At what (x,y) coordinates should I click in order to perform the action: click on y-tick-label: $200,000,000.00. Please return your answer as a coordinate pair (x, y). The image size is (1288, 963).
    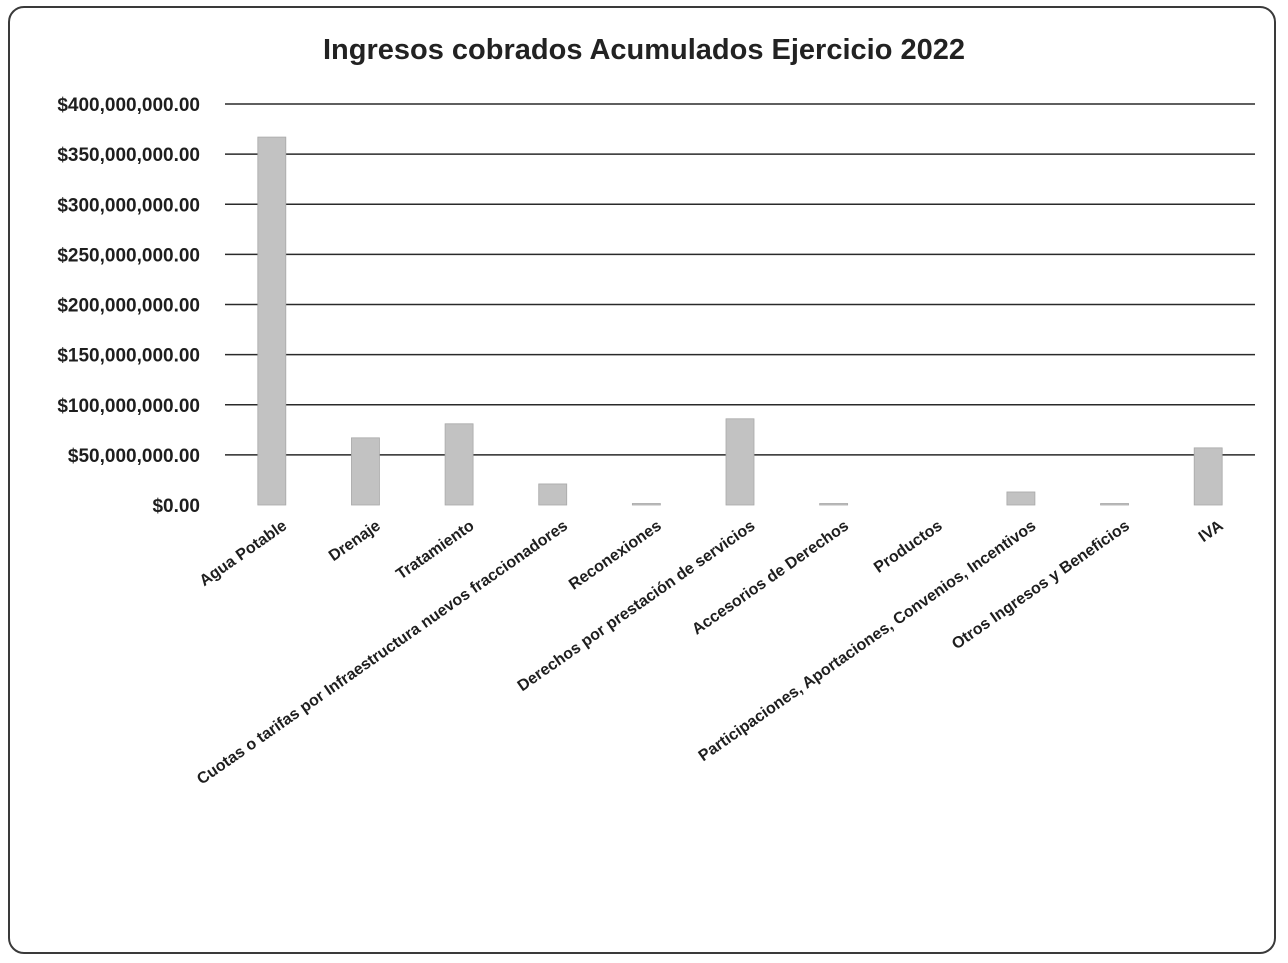
    Looking at the image, I should click on (128, 306).